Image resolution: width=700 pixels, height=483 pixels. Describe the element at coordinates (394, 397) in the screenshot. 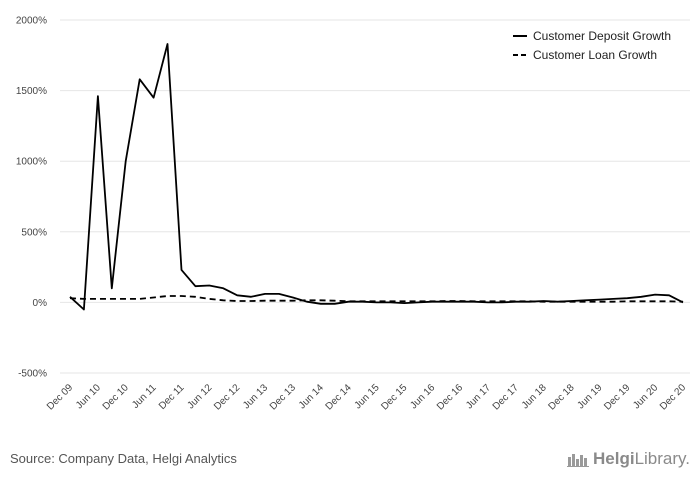

I see `x-tick-label: Dec 15` at that location.